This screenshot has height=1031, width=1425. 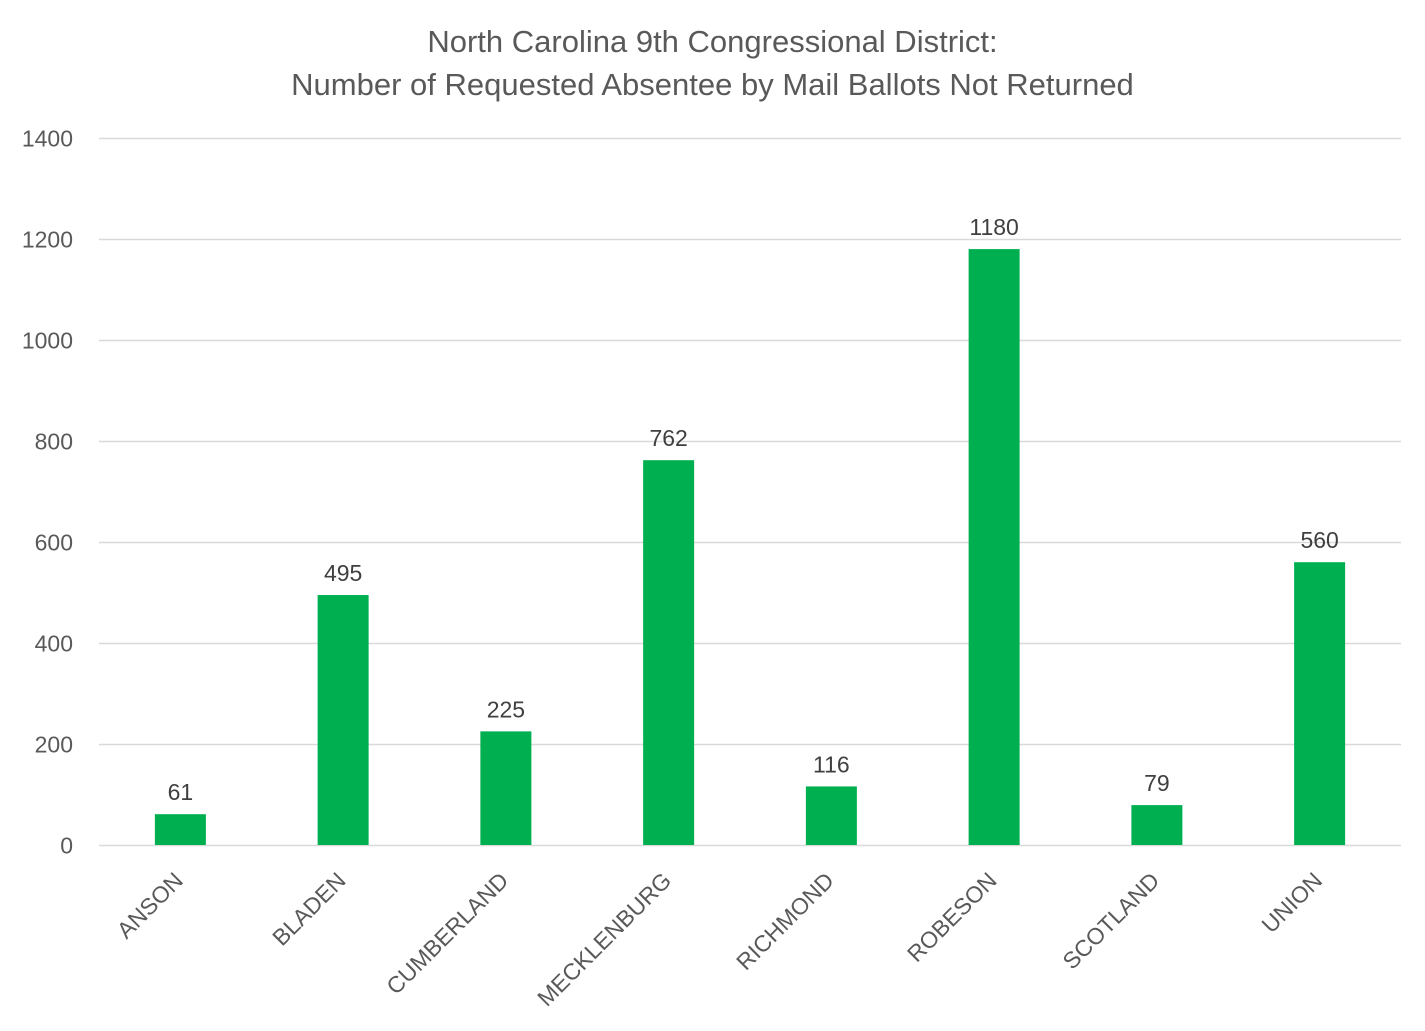 I want to click on data-label: 116, so click(x=831, y=764).